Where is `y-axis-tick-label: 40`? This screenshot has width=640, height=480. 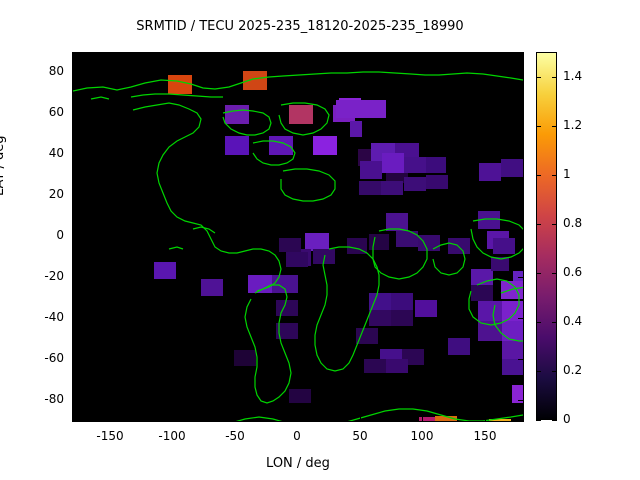
y-axis-tick-label: 40 is located at coordinates (56, 153).